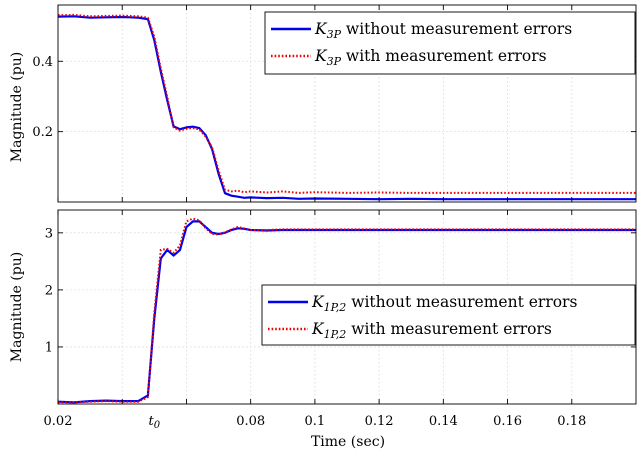 The height and width of the screenshot is (455, 639). What do you see at coordinates (430, 57) in the screenshot?
I see `legend-label-2: K3P with measurement errors` at bounding box center [430, 57].